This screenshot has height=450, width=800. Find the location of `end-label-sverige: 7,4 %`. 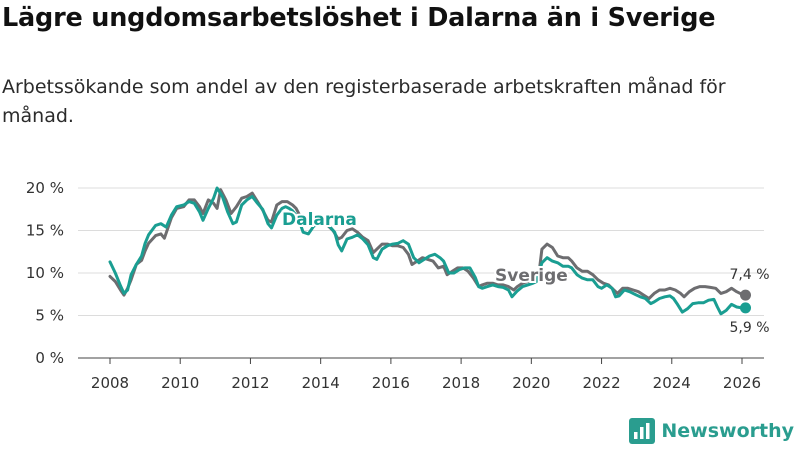

end-label-sverige: 7,4 % is located at coordinates (749, 275).